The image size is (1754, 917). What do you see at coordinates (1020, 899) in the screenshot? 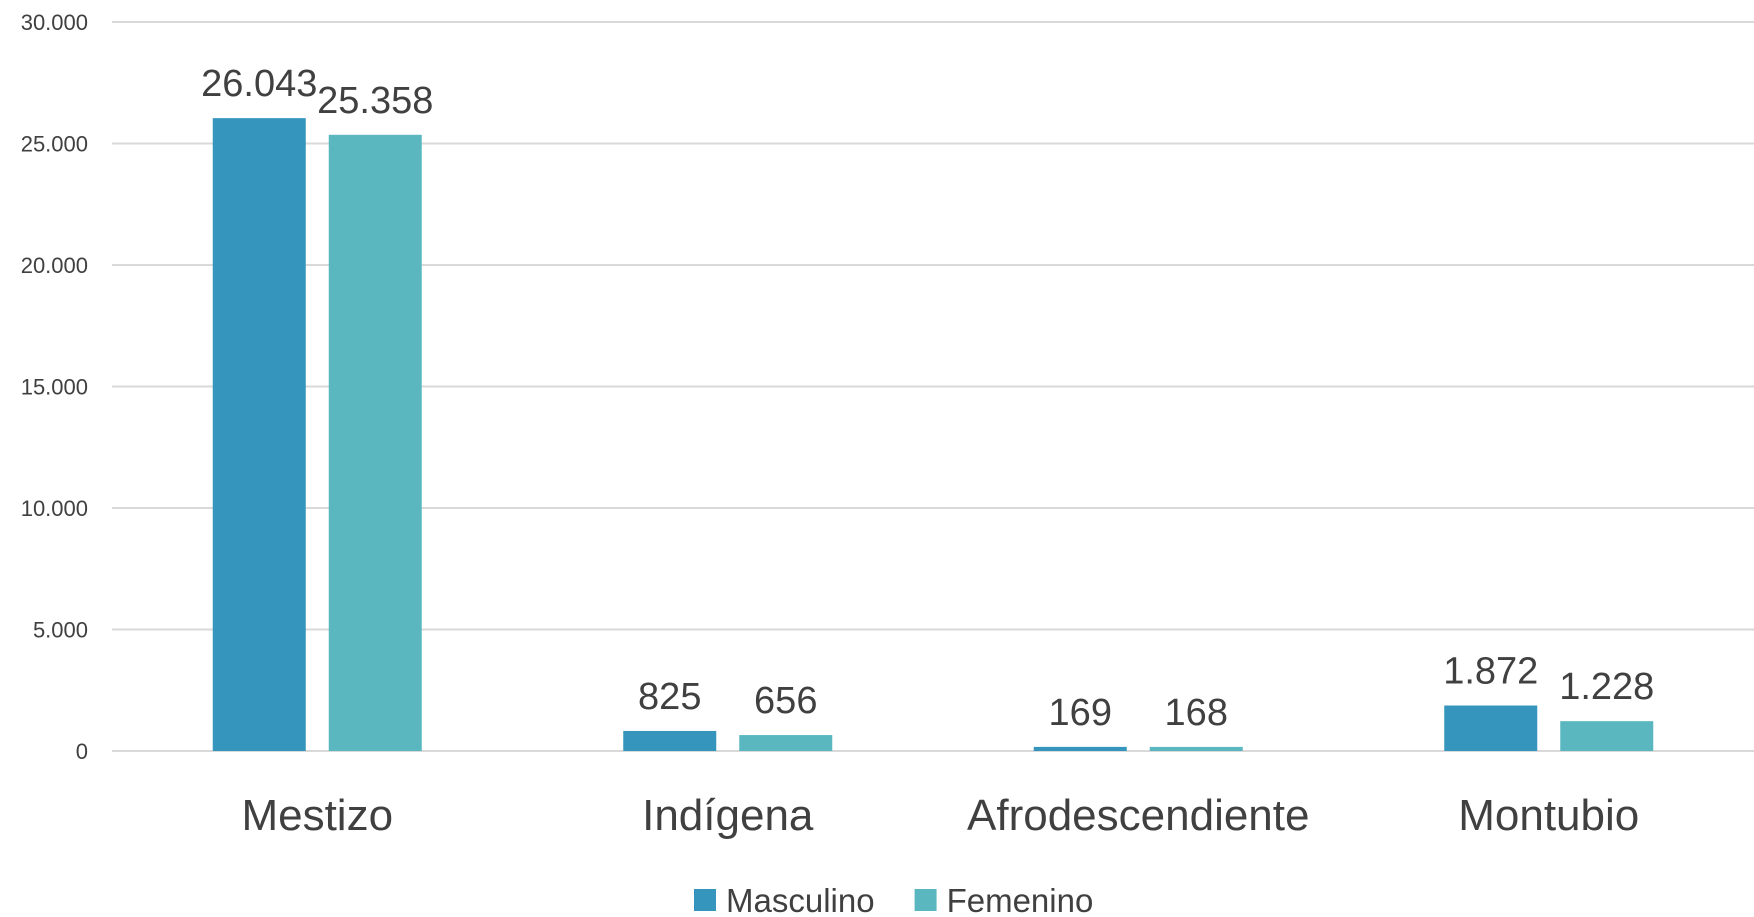
I see `legend-label: Femenino` at bounding box center [1020, 899].